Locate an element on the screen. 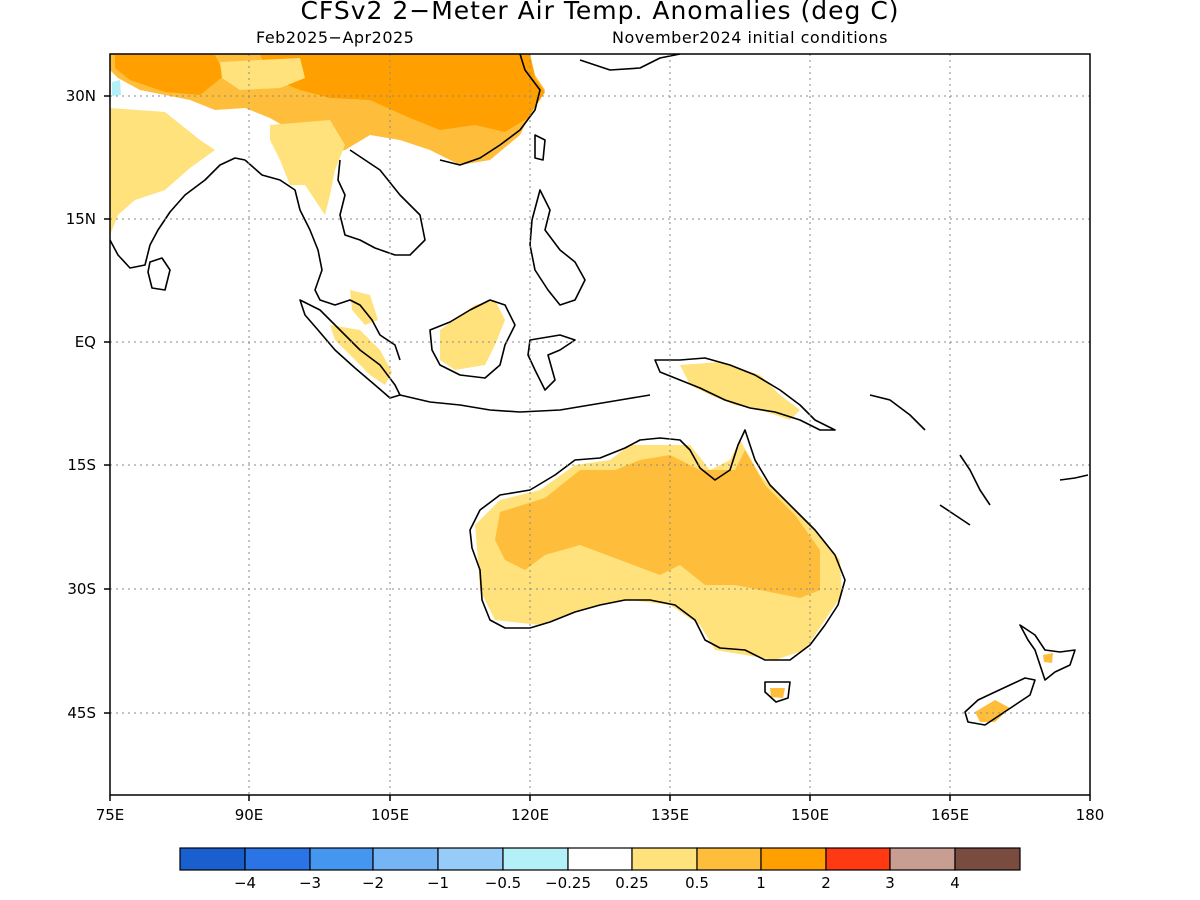 The image size is (1200, 900). shading-india is located at coordinates (162, 171).